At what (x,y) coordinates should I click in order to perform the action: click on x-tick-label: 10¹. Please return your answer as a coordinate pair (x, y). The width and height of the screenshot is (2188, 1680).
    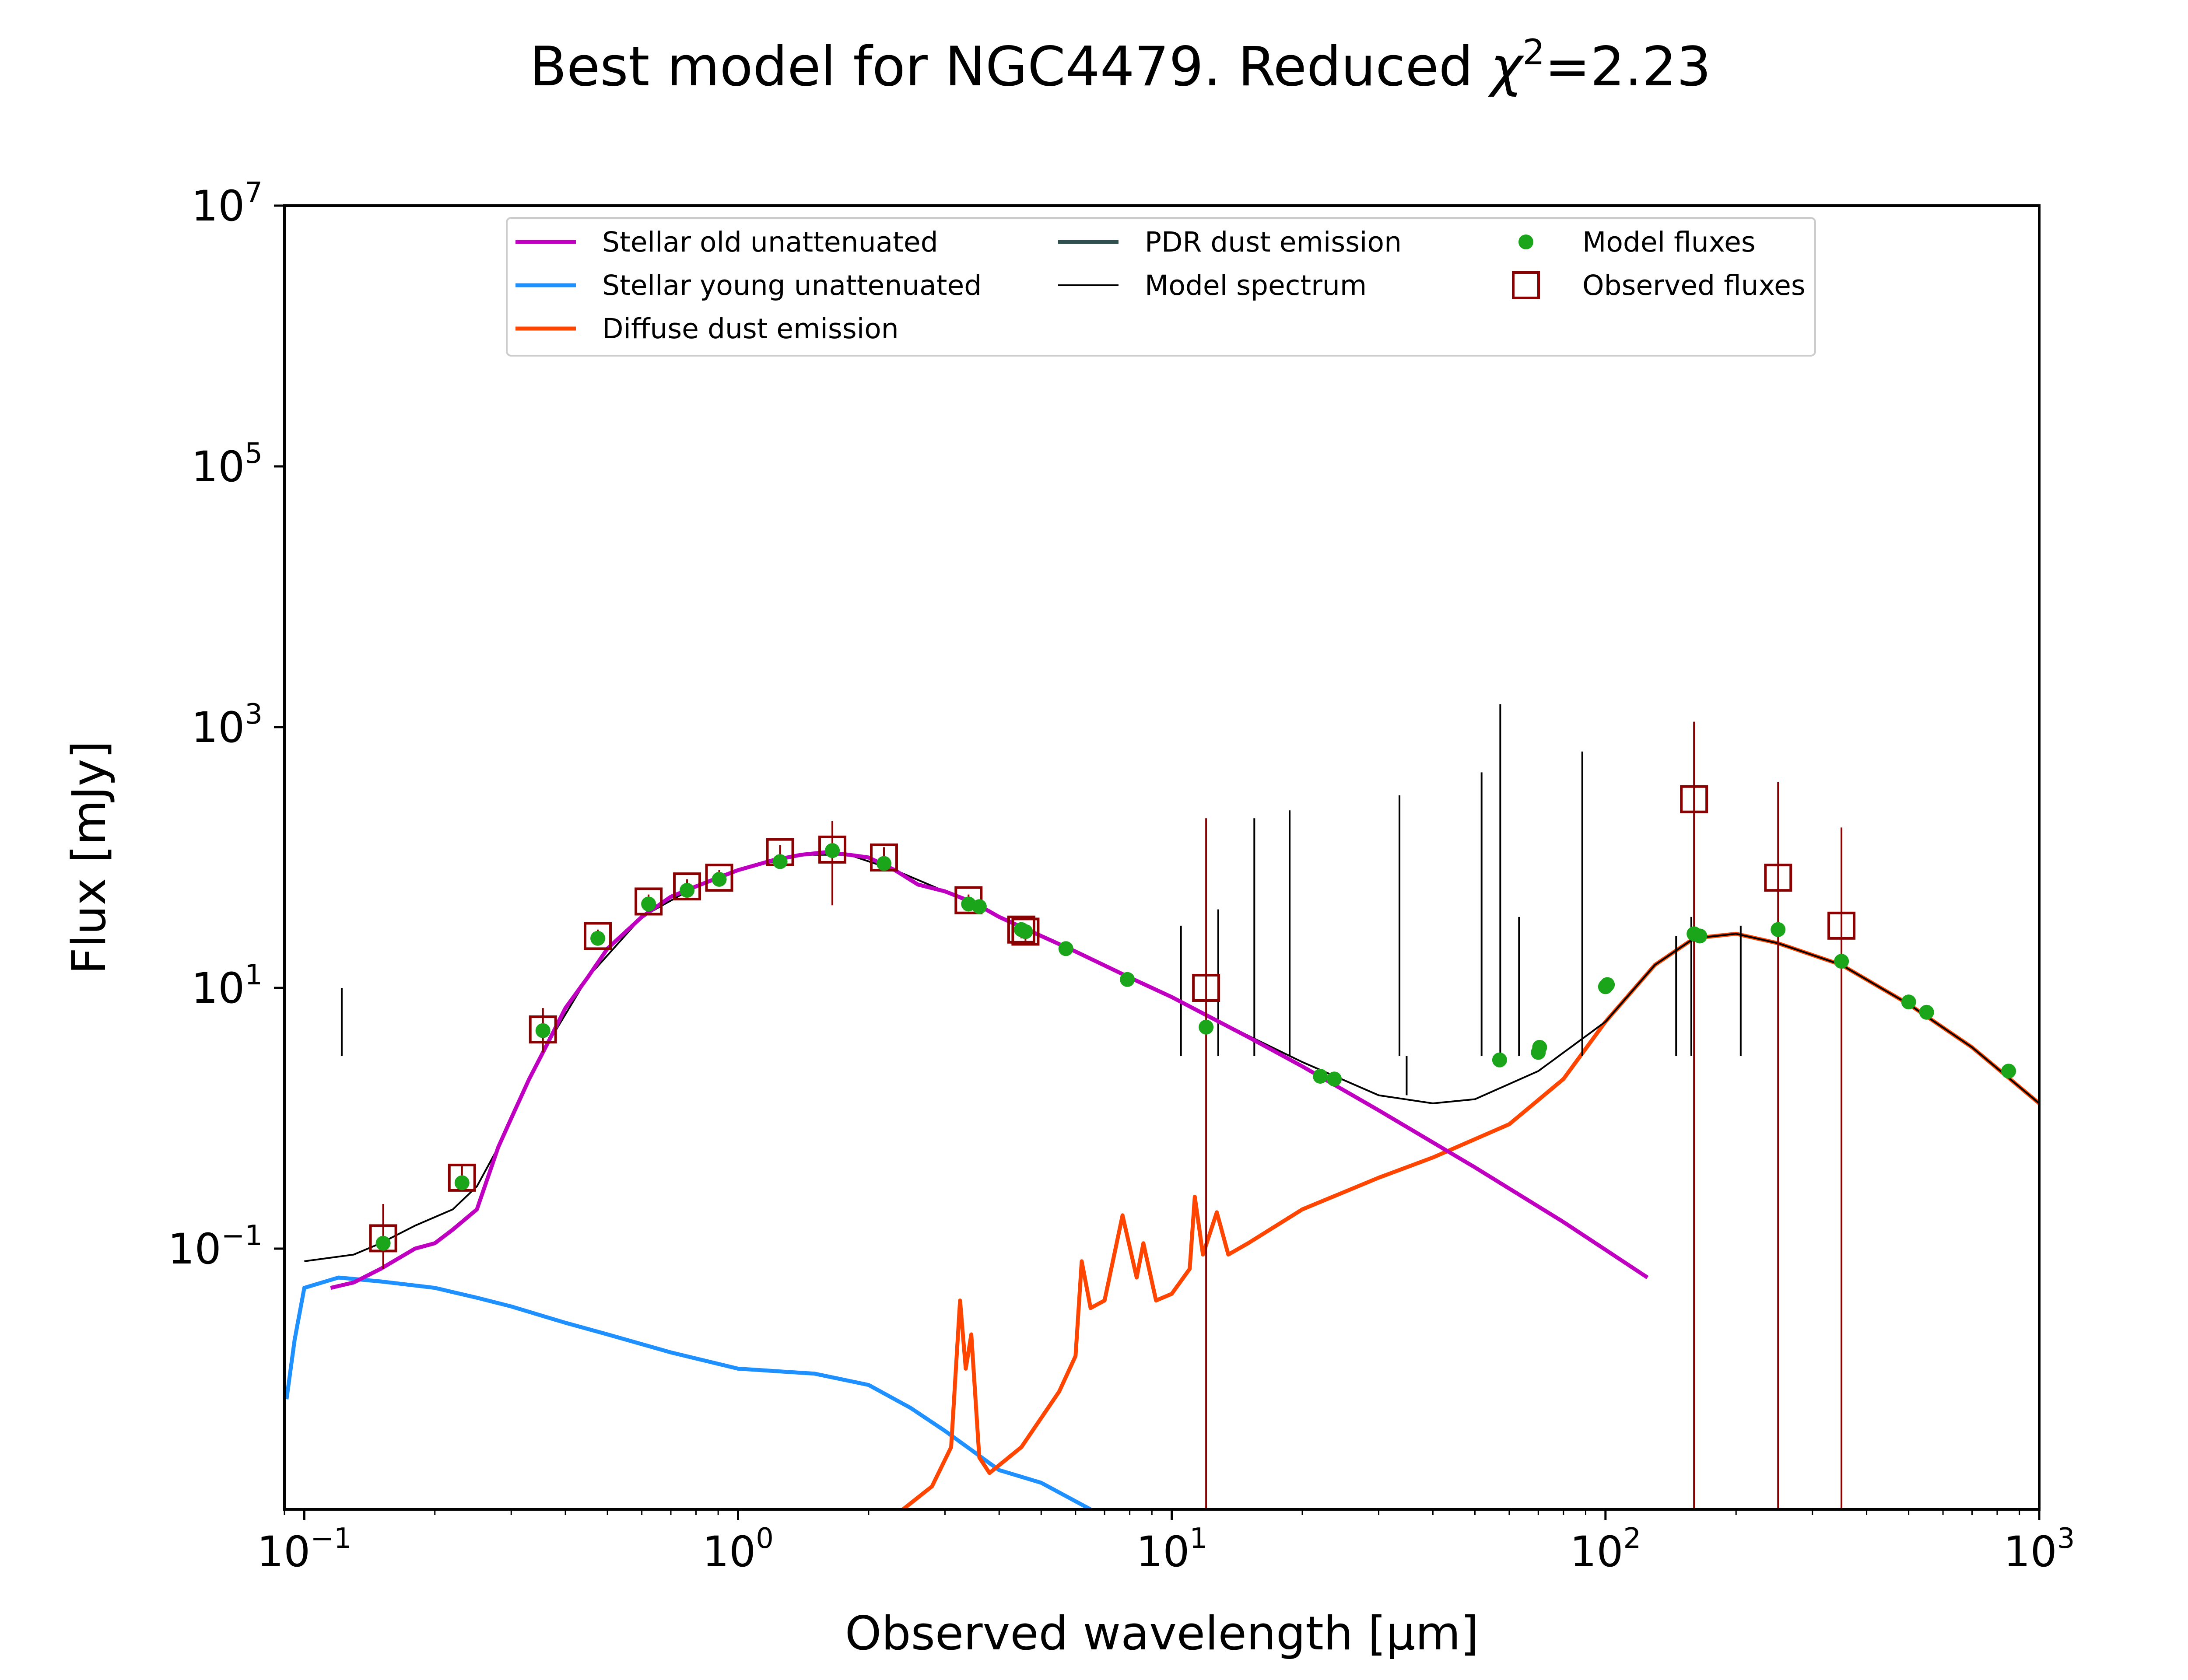
    Looking at the image, I should click on (1171, 1549).